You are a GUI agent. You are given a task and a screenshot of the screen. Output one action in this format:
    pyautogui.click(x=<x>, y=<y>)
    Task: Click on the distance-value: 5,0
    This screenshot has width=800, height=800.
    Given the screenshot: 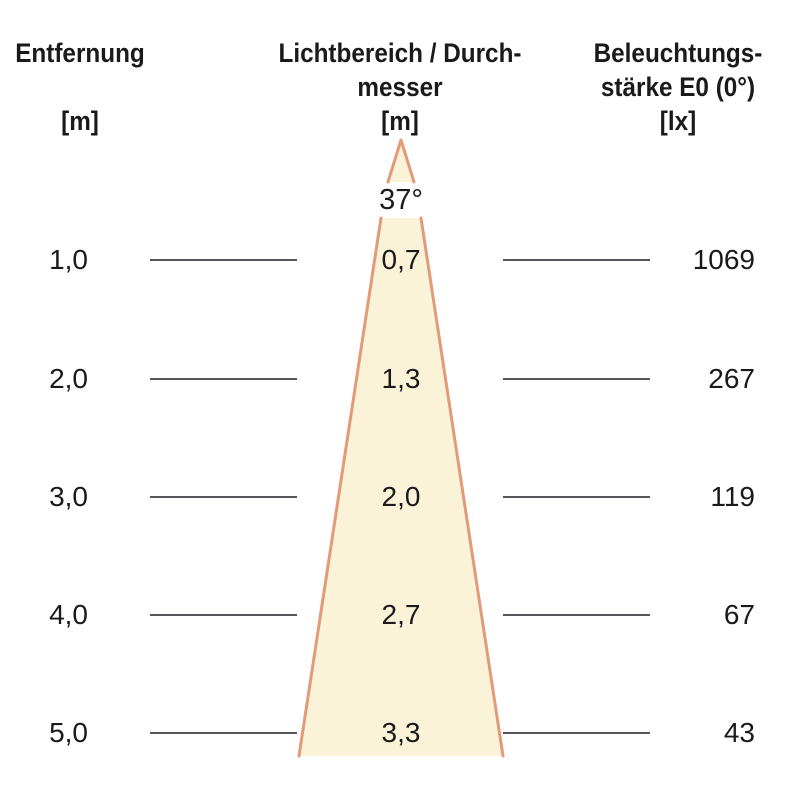 What is the action you would take?
    pyautogui.click(x=68, y=732)
    